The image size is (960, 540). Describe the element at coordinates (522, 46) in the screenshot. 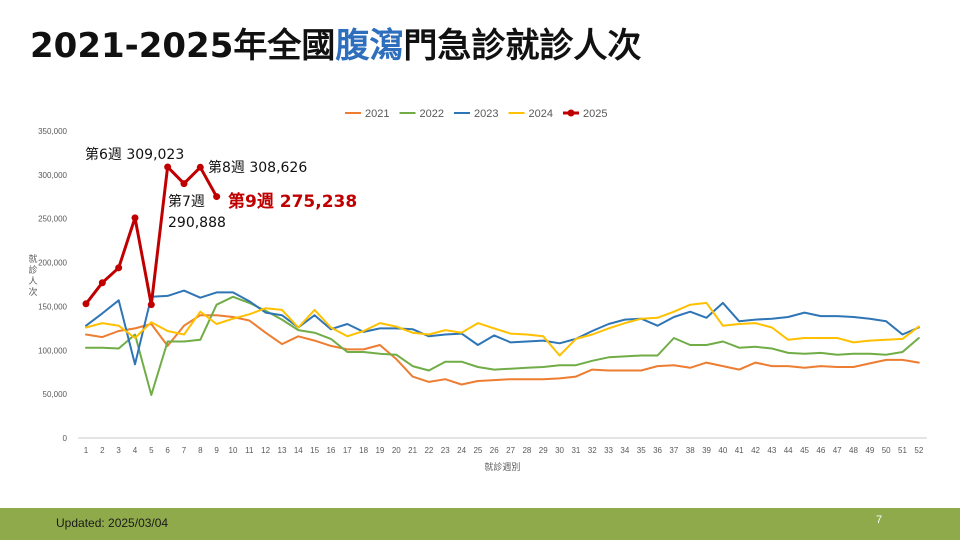

I see `title-part2: 門急診就診人次` at that location.